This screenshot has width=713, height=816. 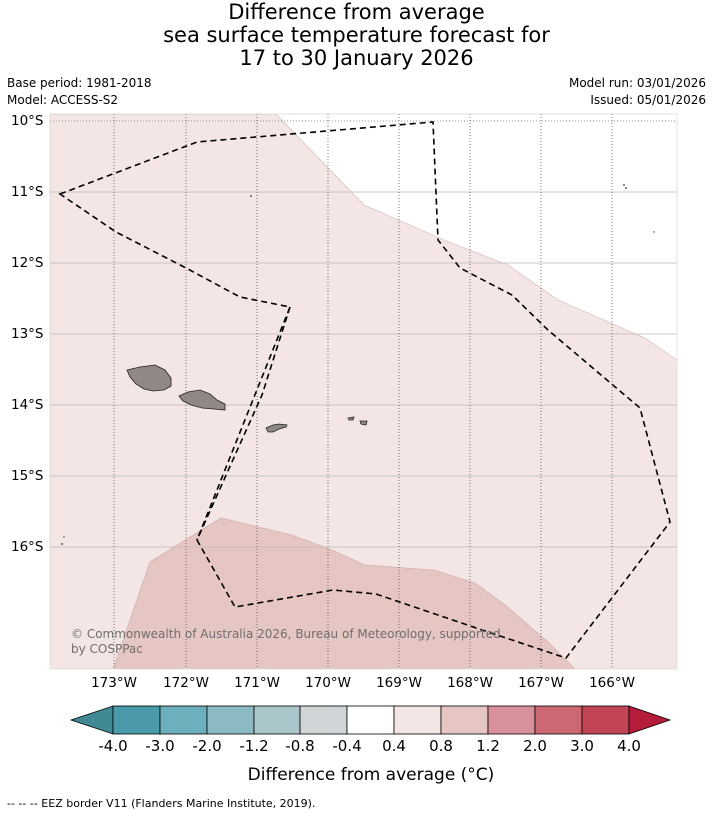 What do you see at coordinates (159, 746) in the screenshot?
I see `colorbar-tick-label: -3.0` at bounding box center [159, 746].